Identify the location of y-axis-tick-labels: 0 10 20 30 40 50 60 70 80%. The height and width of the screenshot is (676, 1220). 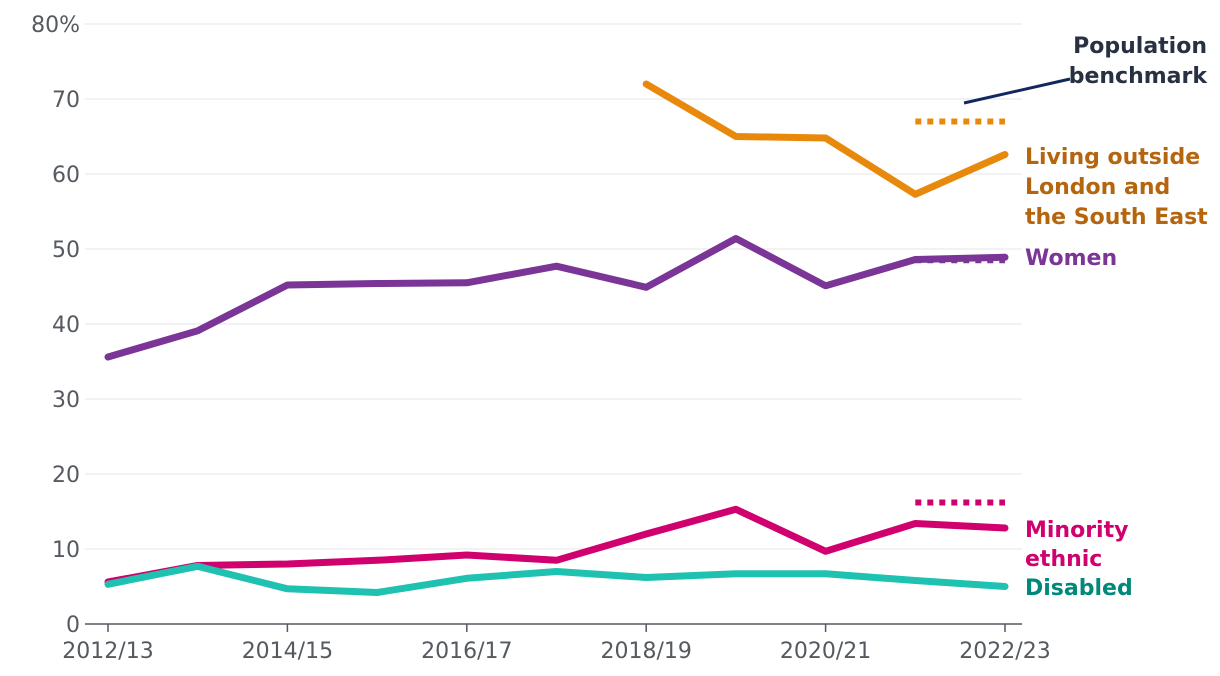
(55, 325).